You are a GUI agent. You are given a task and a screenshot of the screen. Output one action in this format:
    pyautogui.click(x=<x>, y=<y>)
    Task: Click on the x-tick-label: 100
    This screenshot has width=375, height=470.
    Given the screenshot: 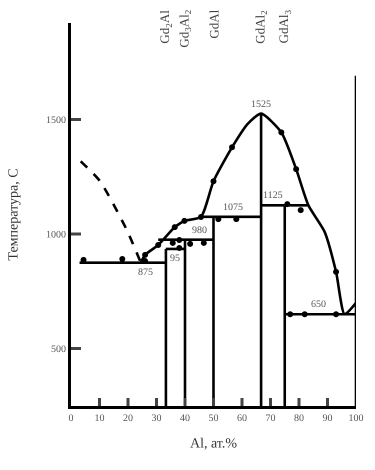 What is the action you would take?
    pyautogui.click(x=356, y=418)
    